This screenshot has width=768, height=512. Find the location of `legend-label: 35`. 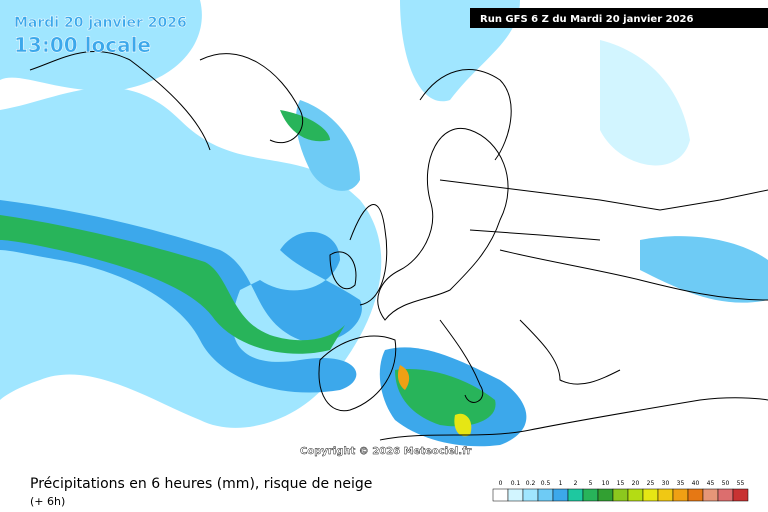

legend-label: 35 is located at coordinates (681, 483).